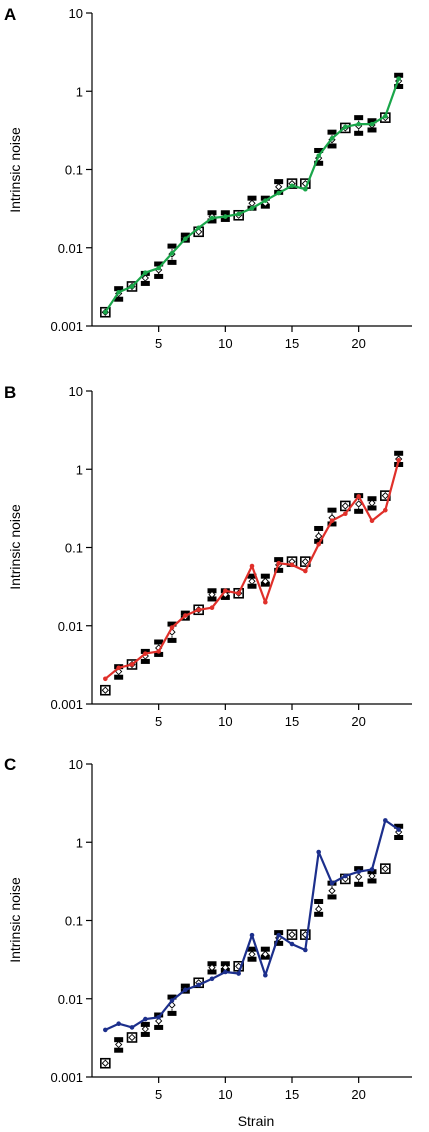  What do you see at coordinates (15, 920) in the screenshot?
I see `panel-c-y-axis-label: Intrinsic noise` at bounding box center [15, 920].